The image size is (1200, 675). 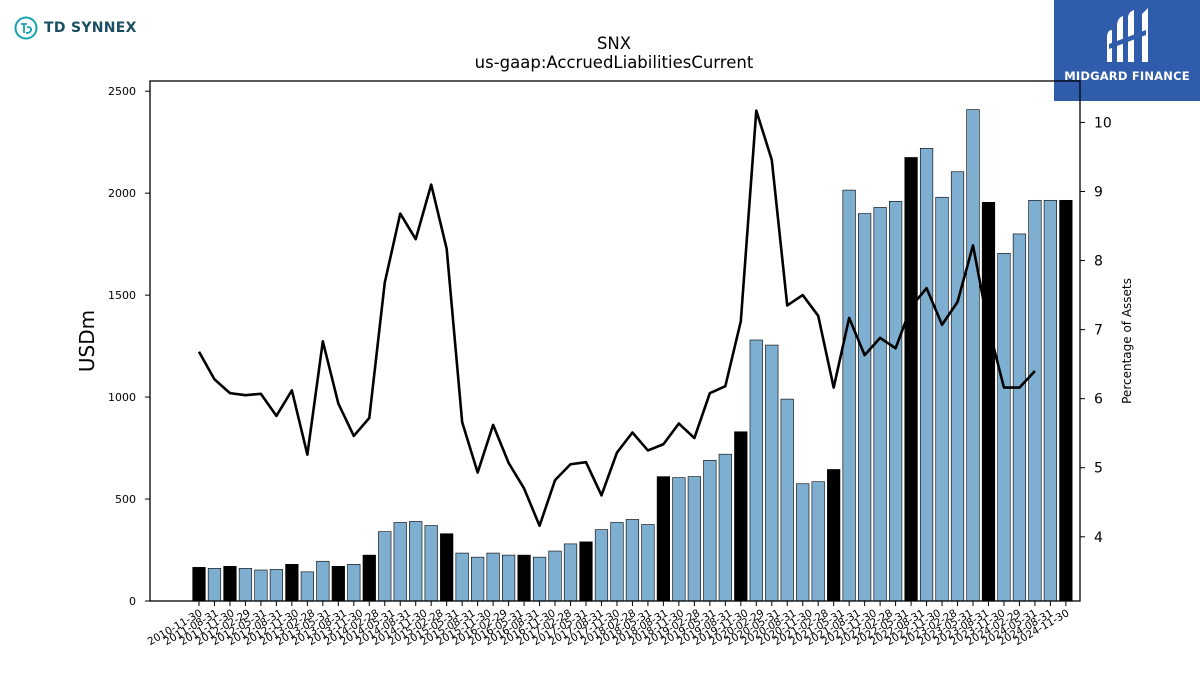 What do you see at coordinates (1103, 123) in the screenshot?
I see `y-right-tick-label: 10` at bounding box center [1103, 123].